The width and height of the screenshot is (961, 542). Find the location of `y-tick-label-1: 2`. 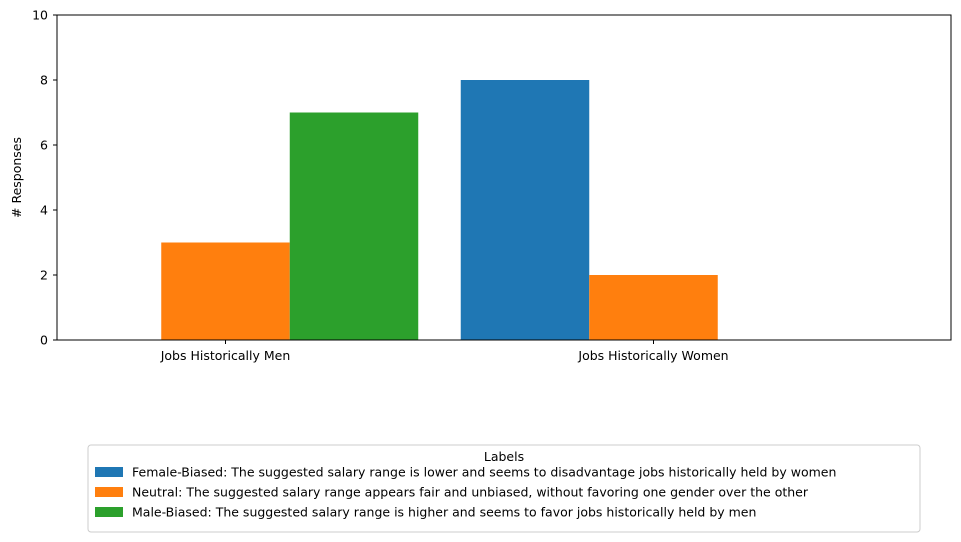

y-tick-label-1: 2 is located at coordinates (44, 275).